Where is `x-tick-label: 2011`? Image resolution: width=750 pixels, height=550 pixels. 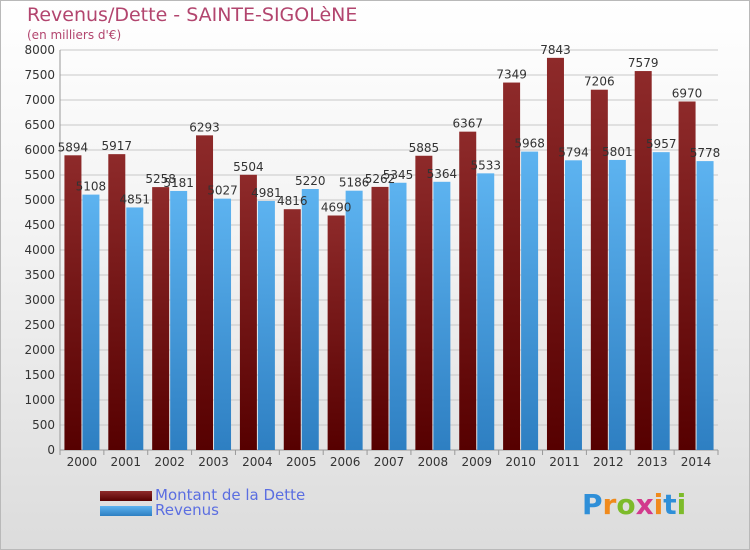
x-tick-label: 2011 is located at coordinates (564, 462).